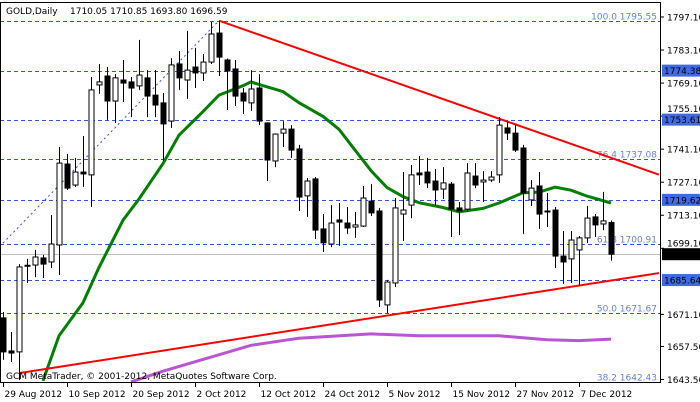  Describe the element at coordinates (627, 310) in the screenshot. I see `fib-level-label: 50.0 1671.67` at that location.